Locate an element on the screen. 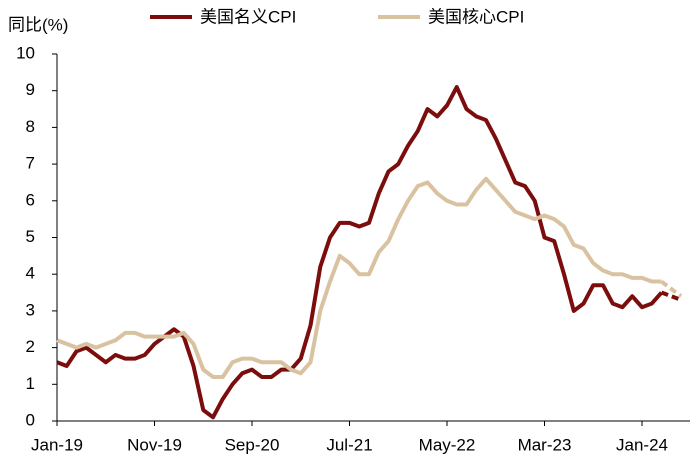 This screenshot has width=700, height=463. y-tick-label: 10 is located at coordinates (25, 52).